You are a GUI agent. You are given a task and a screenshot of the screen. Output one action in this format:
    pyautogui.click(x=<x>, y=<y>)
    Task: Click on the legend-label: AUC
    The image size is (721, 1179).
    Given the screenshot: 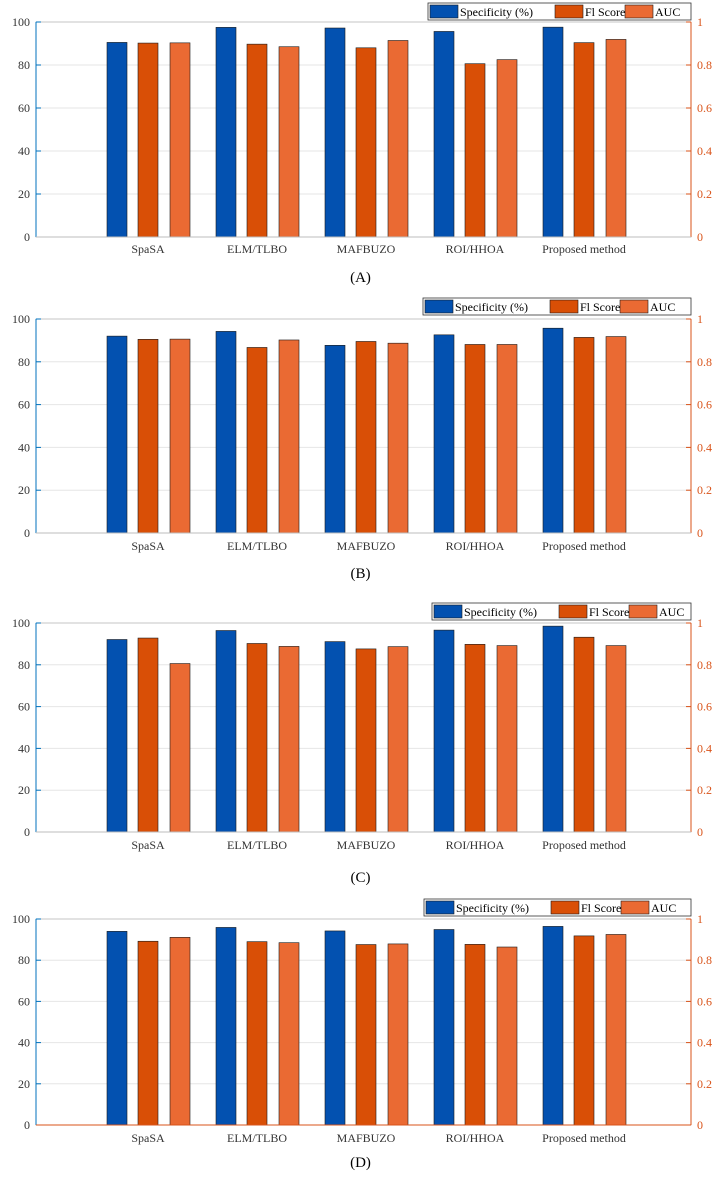 What is the action you would take?
    pyautogui.click(x=667, y=12)
    